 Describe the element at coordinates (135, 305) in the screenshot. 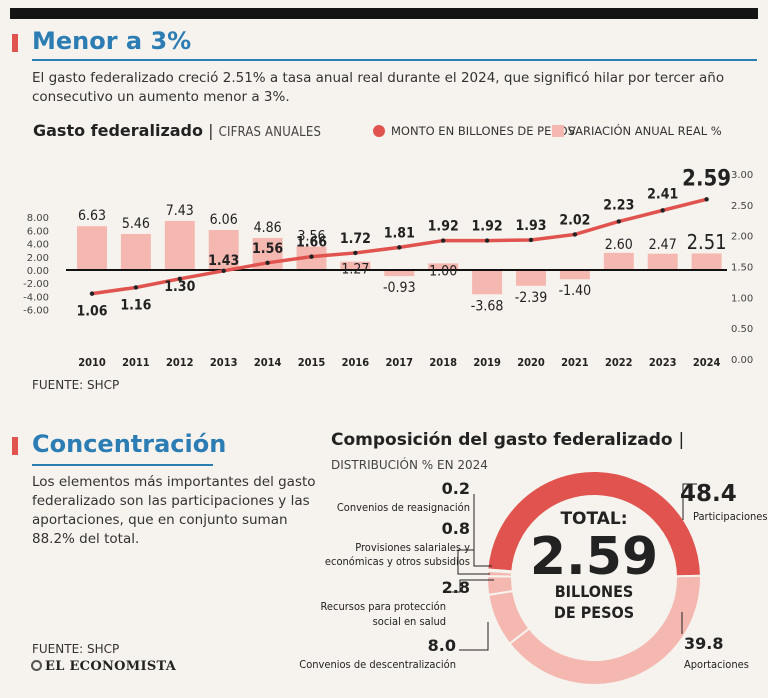

I see `line-label: 1.16` at that location.